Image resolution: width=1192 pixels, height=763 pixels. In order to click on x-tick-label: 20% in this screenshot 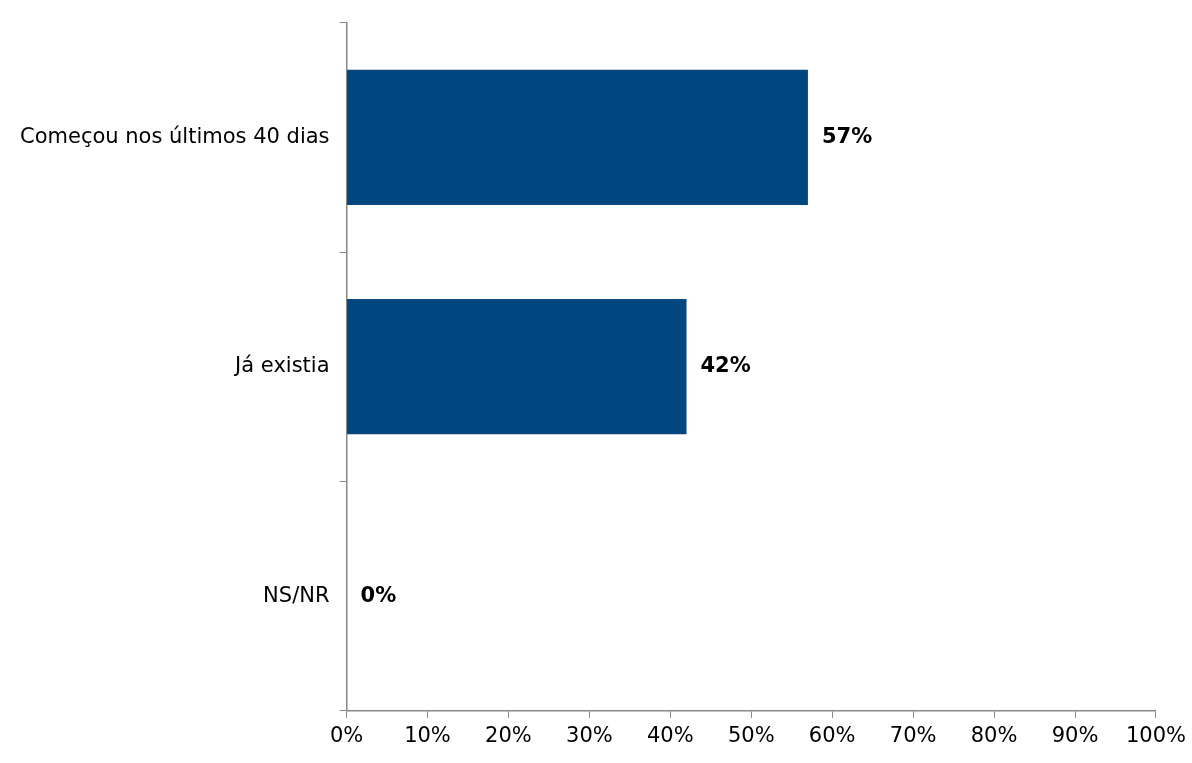, I will do `click(508, 734)`.